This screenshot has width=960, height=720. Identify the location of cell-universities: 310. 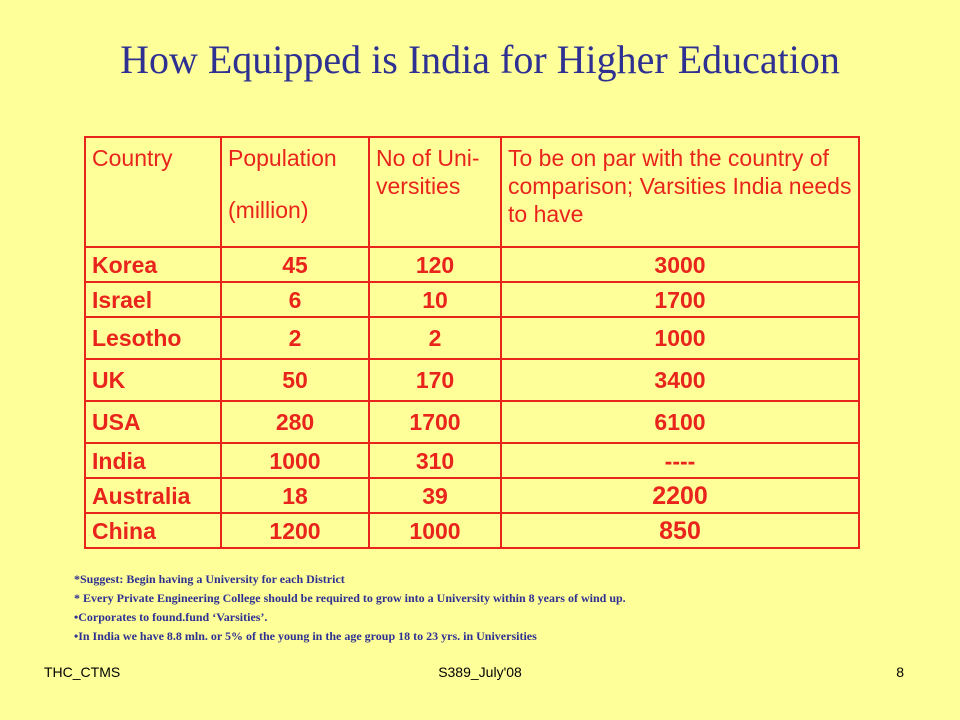
(435, 460).